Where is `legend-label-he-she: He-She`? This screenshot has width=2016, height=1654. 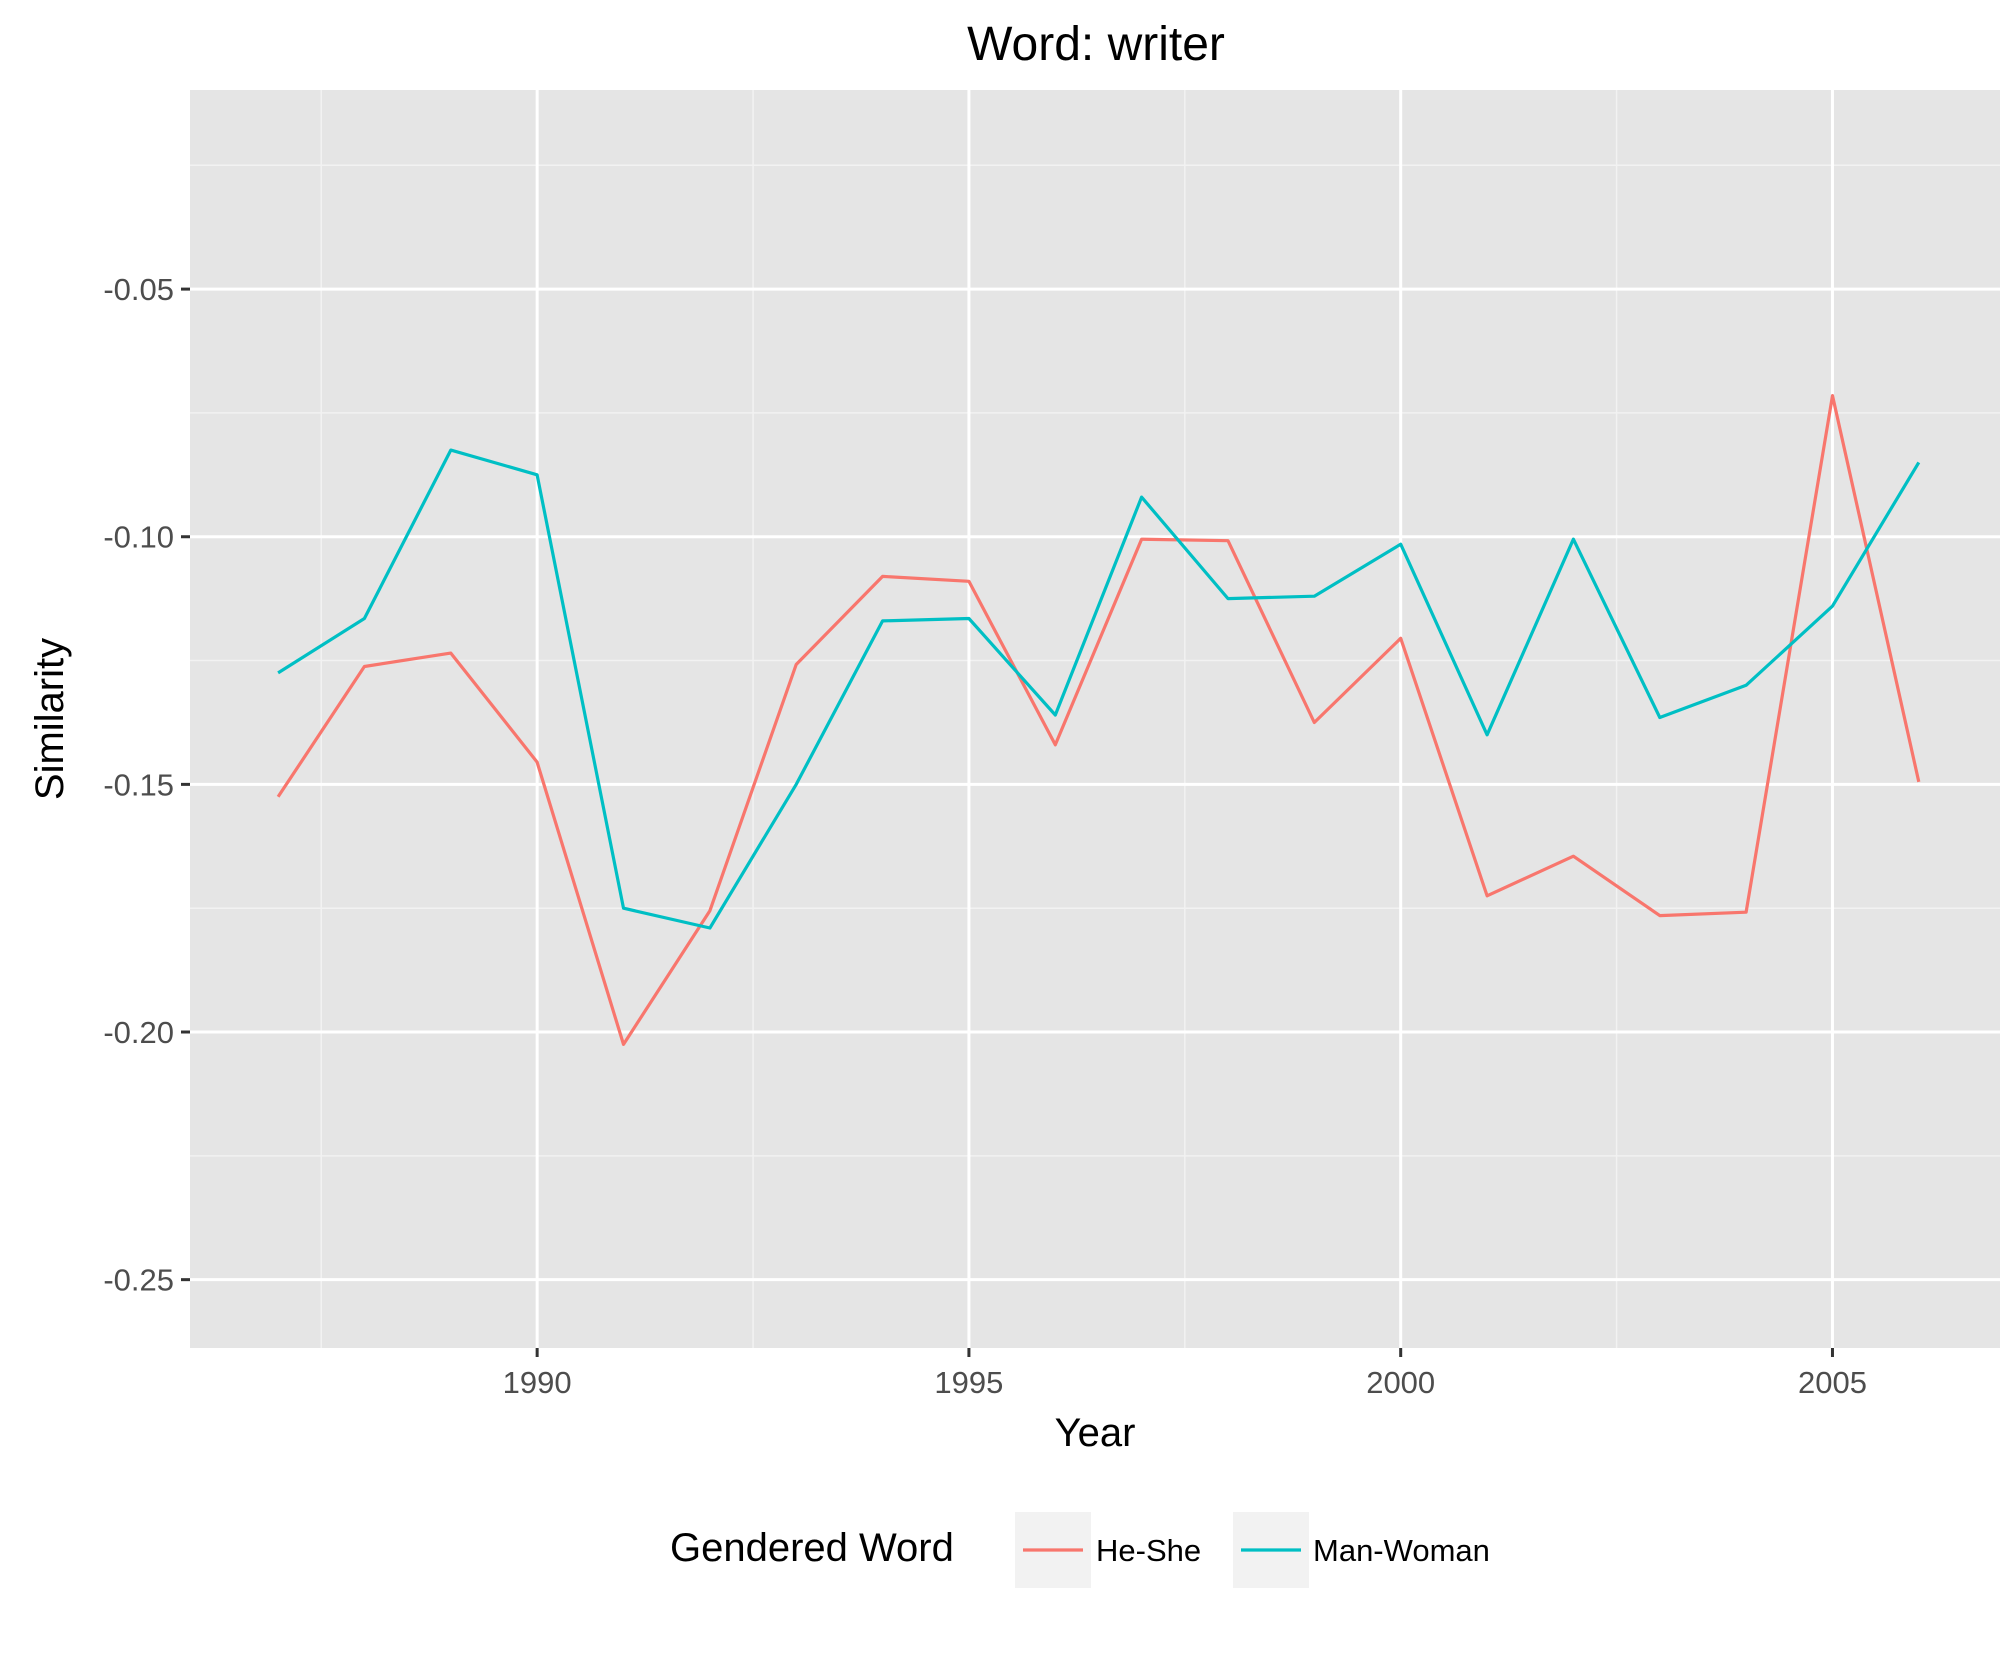 legend-label-he-she: He-She is located at coordinates (1148, 1550).